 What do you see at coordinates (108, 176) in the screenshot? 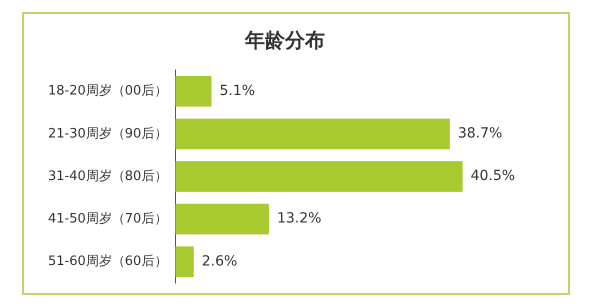
I see `y-tick-label: 31-40周岁（80后）` at bounding box center [108, 176].